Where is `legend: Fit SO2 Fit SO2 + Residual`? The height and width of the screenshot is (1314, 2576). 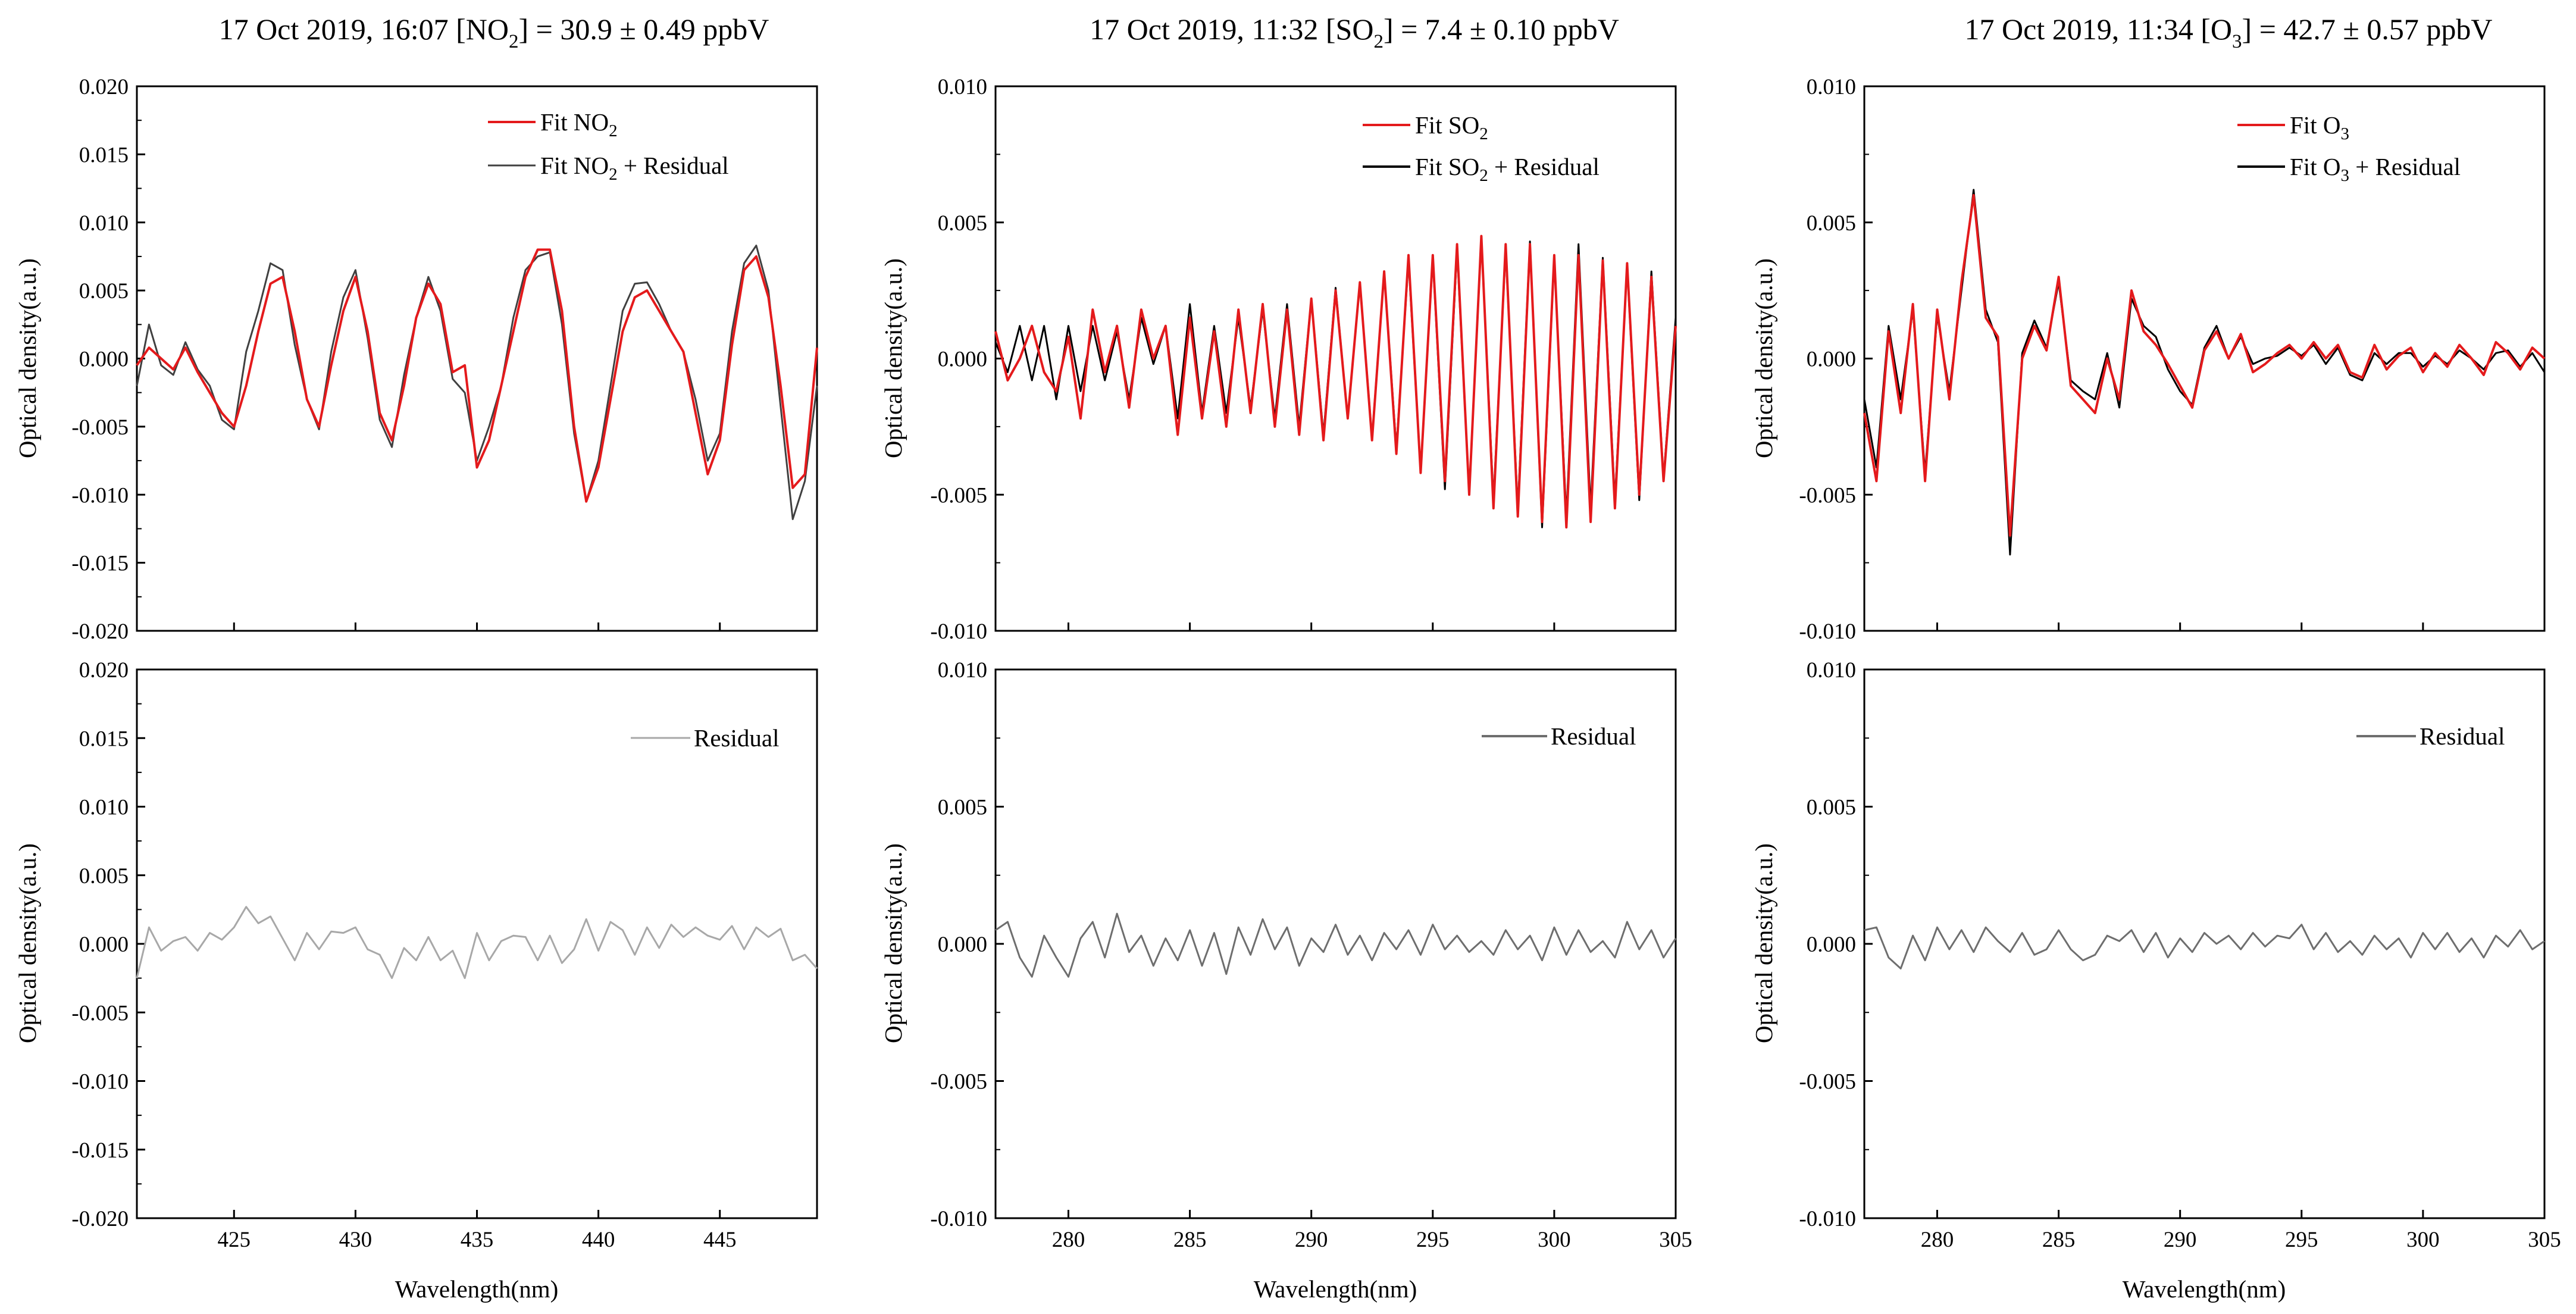 legend: Fit SO2 Fit SO2 + Residual is located at coordinates (1481, 148).